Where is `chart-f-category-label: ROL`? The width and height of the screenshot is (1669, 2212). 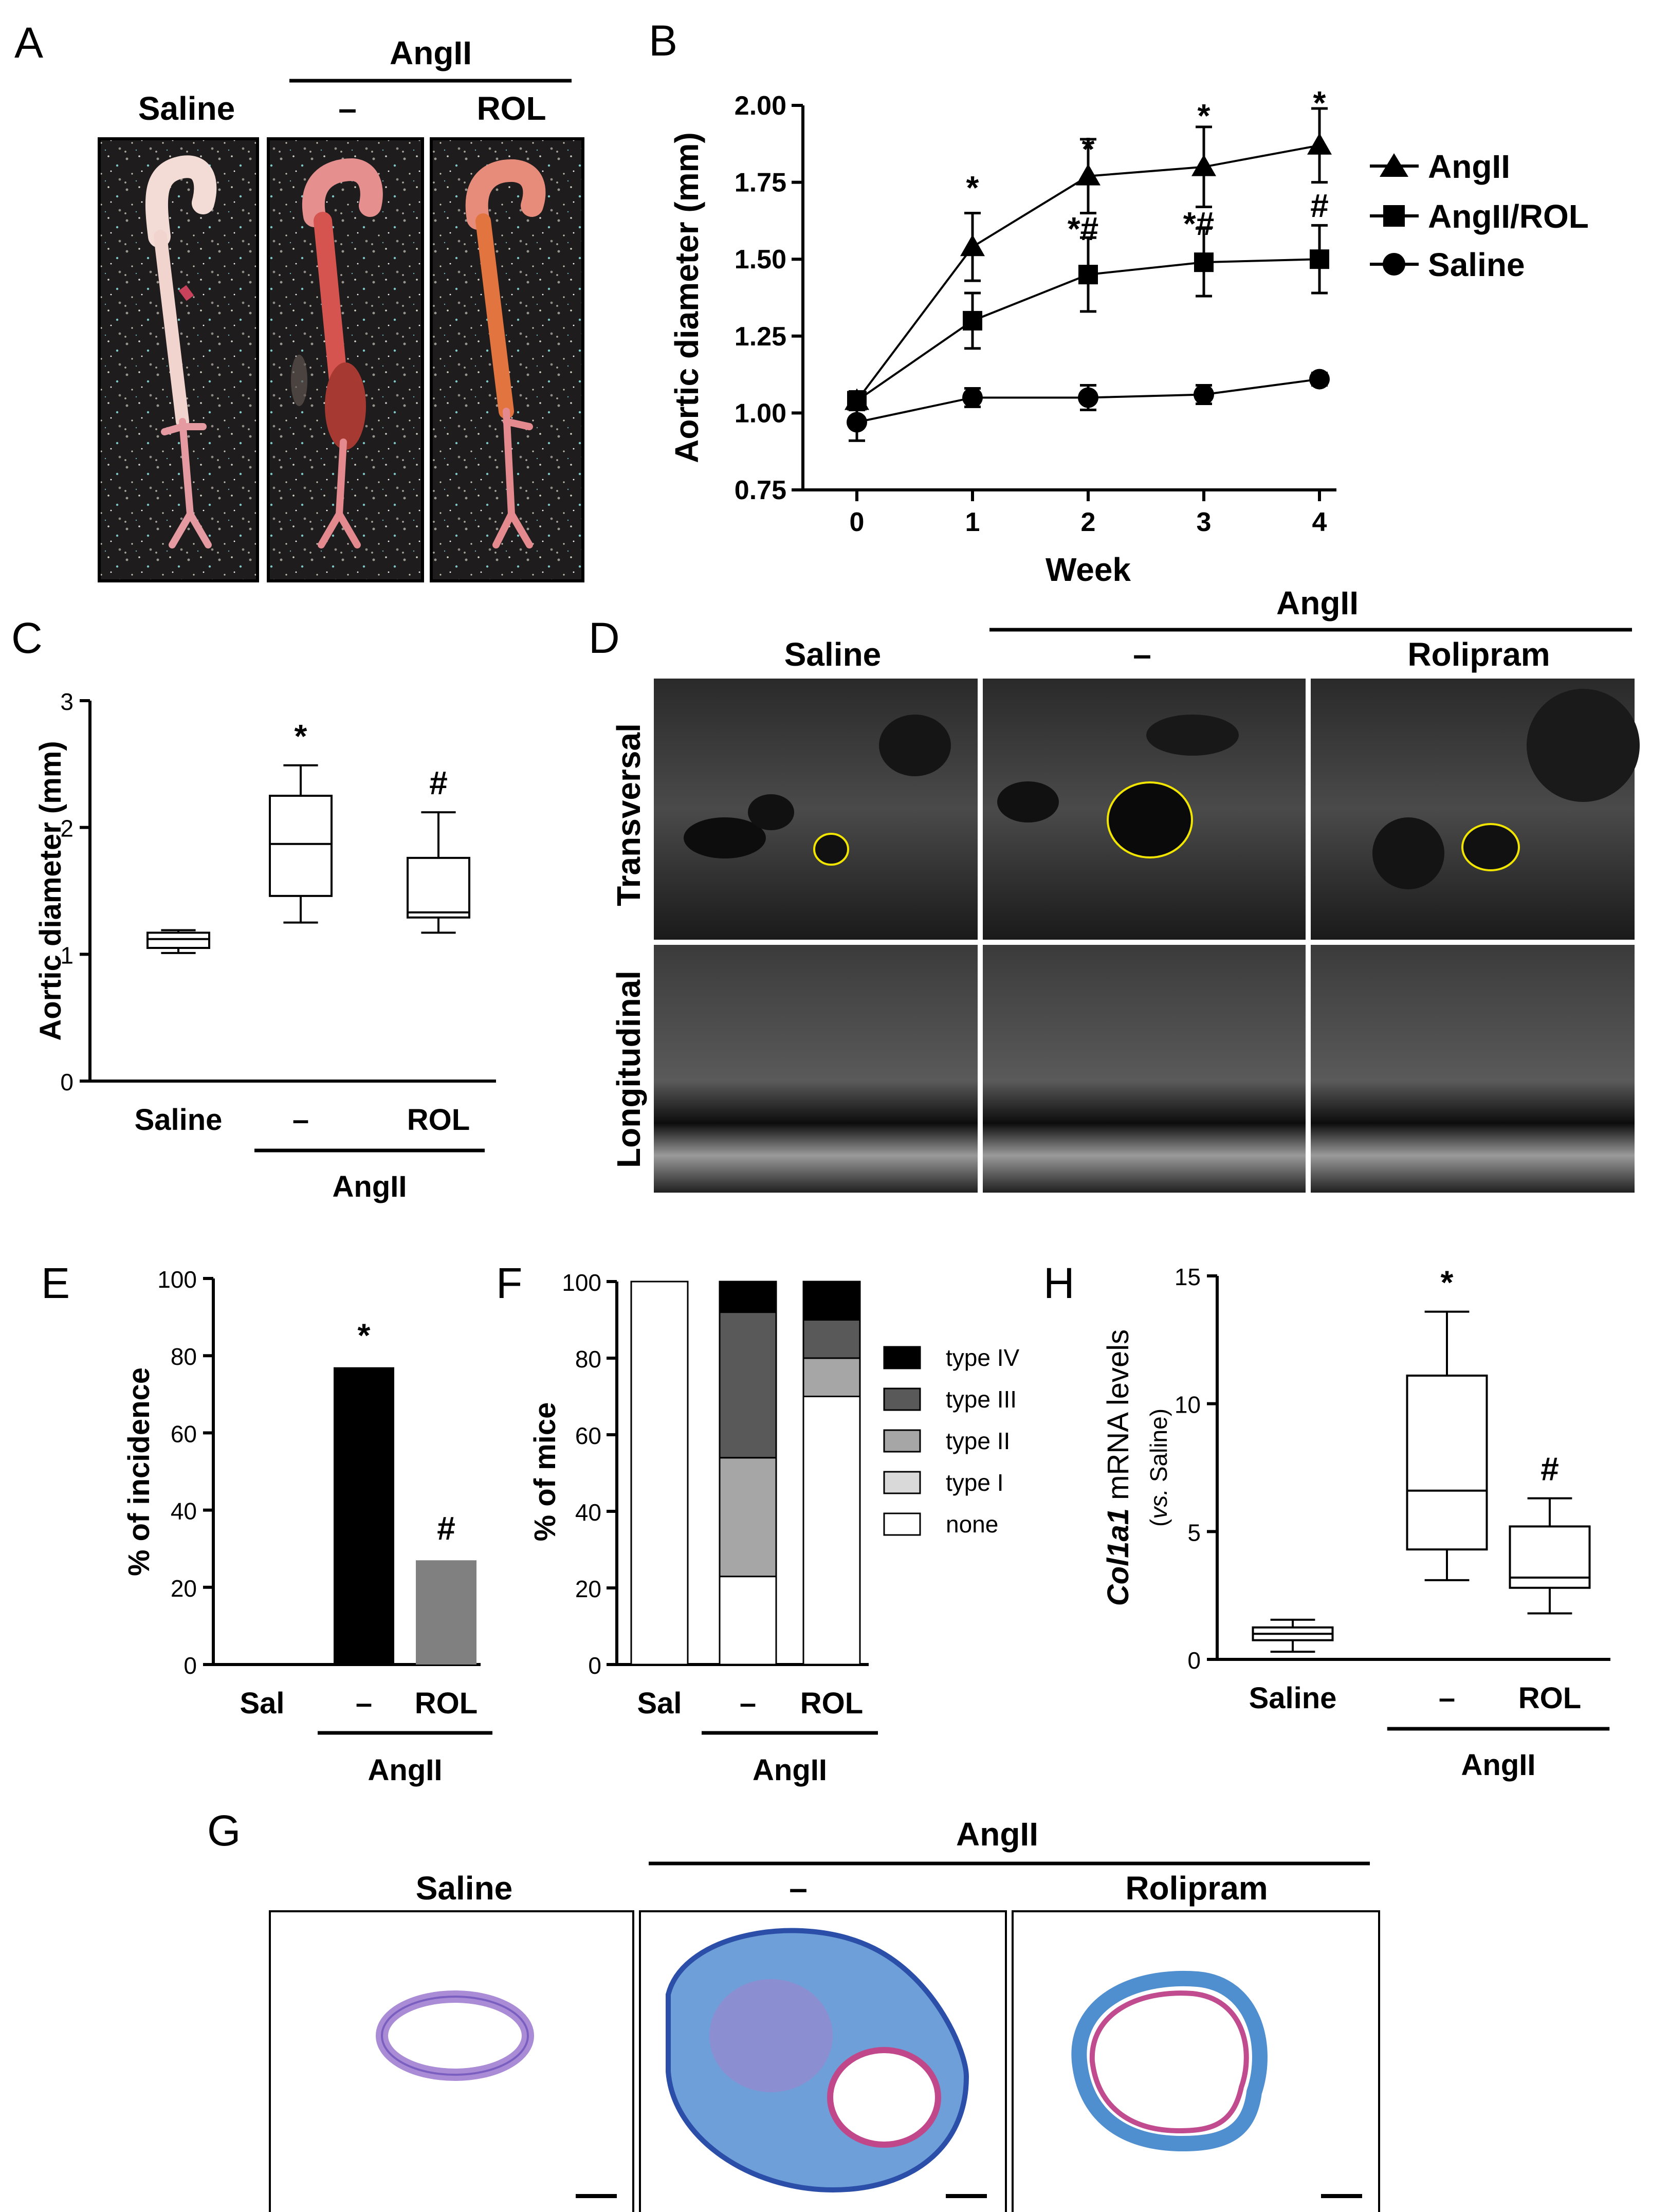 chart-f-category-label: ROL is located at coordinates (831, 1704).